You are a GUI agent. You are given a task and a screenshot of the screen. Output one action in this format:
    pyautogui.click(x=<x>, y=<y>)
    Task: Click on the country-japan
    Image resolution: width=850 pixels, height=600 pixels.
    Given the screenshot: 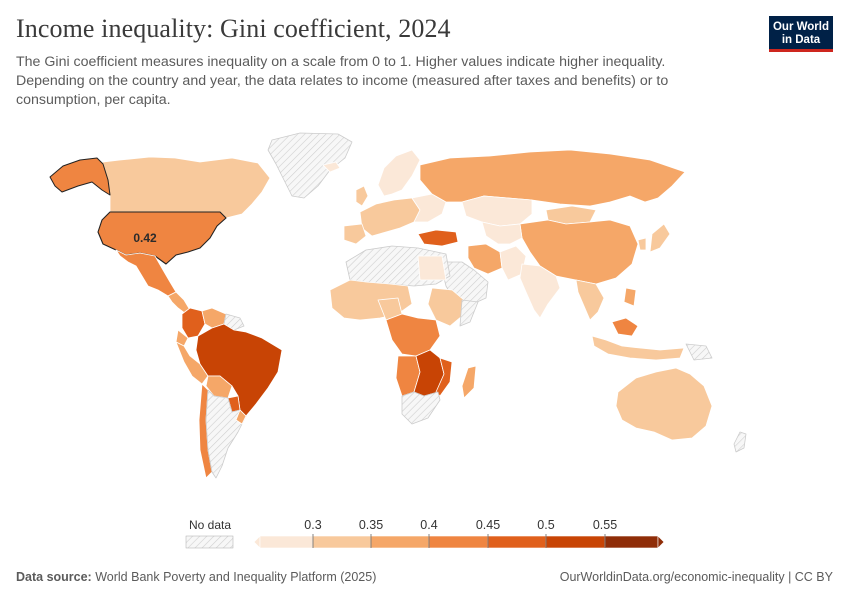 What is the action you would take?
    pyautogui.click(x=660, y=238)
    